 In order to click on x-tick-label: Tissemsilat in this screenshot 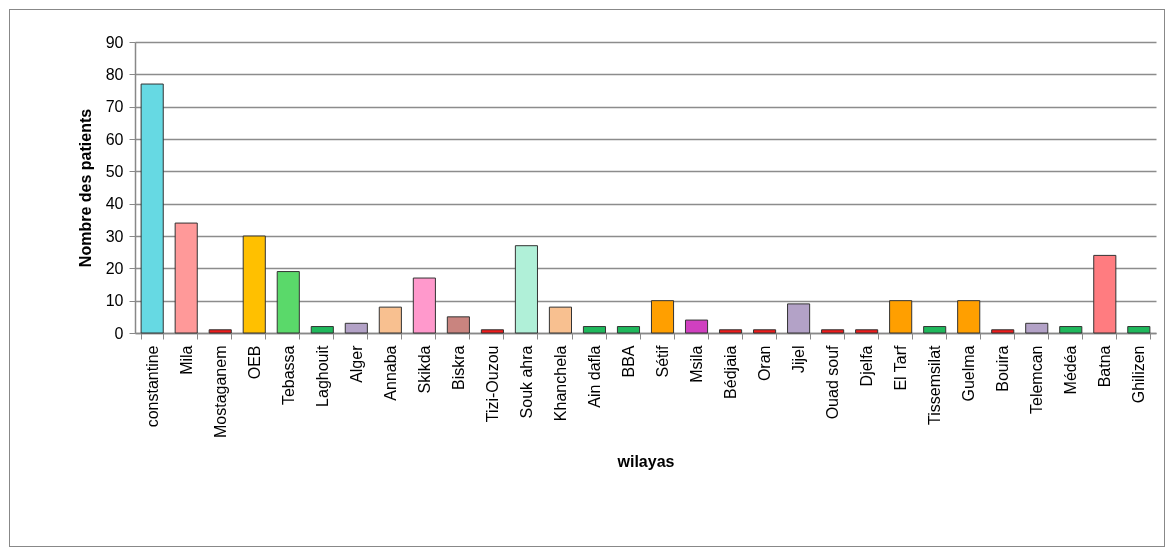, I will do `click(935, 384)`.